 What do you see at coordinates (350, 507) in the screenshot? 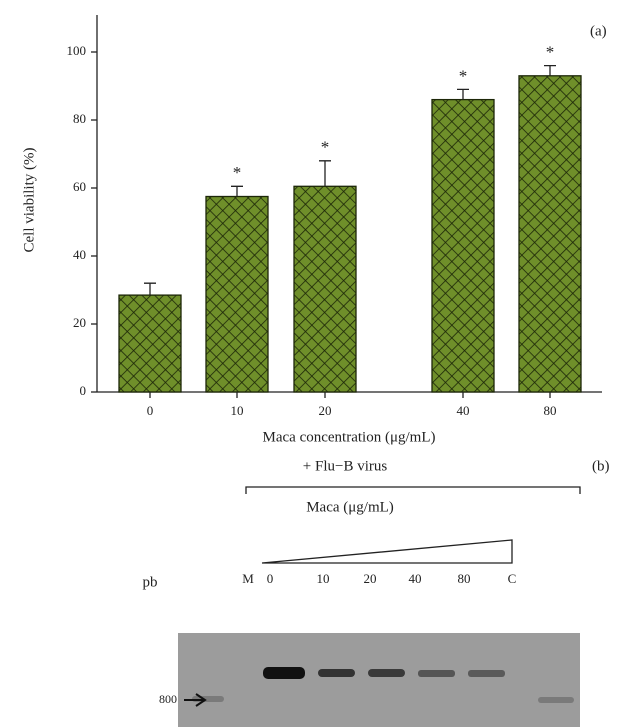
I see `gradient-label: Maca (μg/mL)` at bounding box center [350, 507].